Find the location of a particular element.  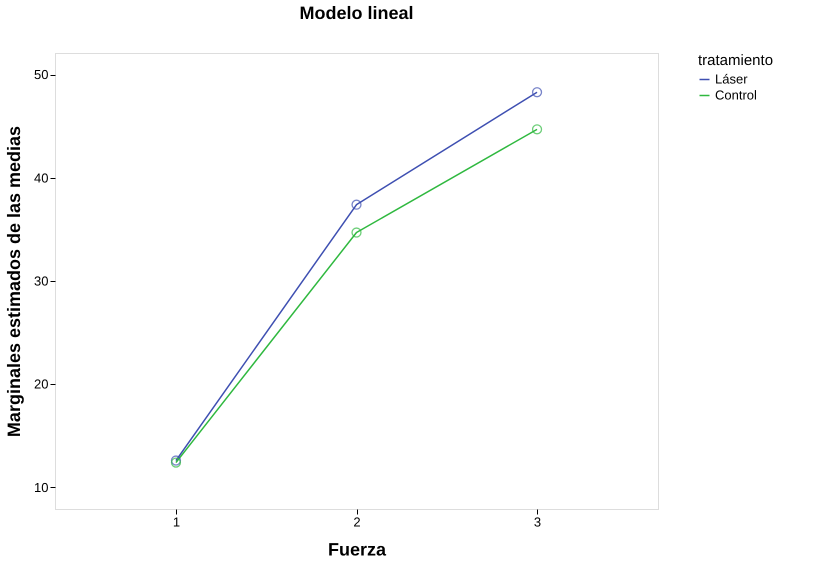

y-axis-title: Marginales estimados de las medias is located at coordinates (14, 282).